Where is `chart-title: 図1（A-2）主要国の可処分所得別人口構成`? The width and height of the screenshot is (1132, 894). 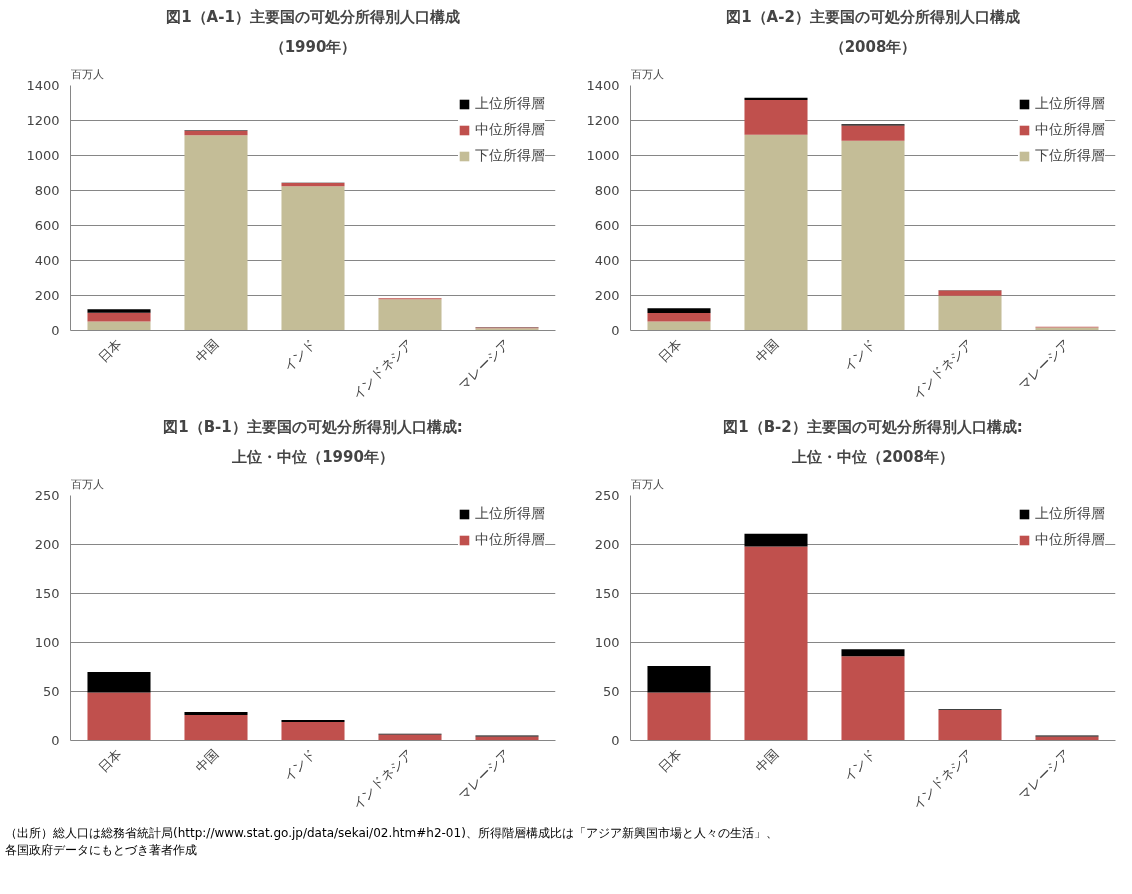 chart-title: 図1（A-2）主要国の可処分所得別人口構成 is located at coordinates (873, 16).